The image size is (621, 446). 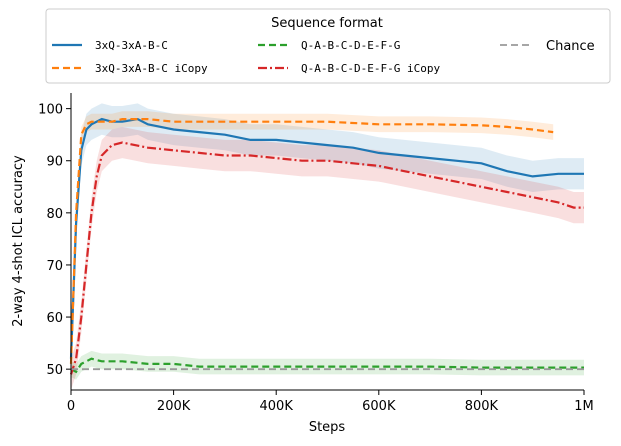 I want to click on x-axis-title: Steps, so click(x=327, y=427).